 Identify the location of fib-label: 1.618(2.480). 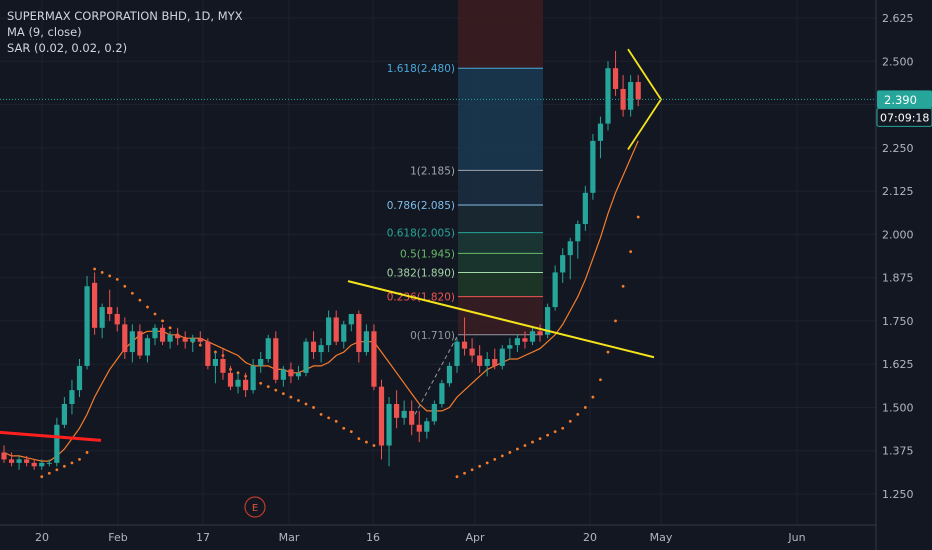
(421, 69).